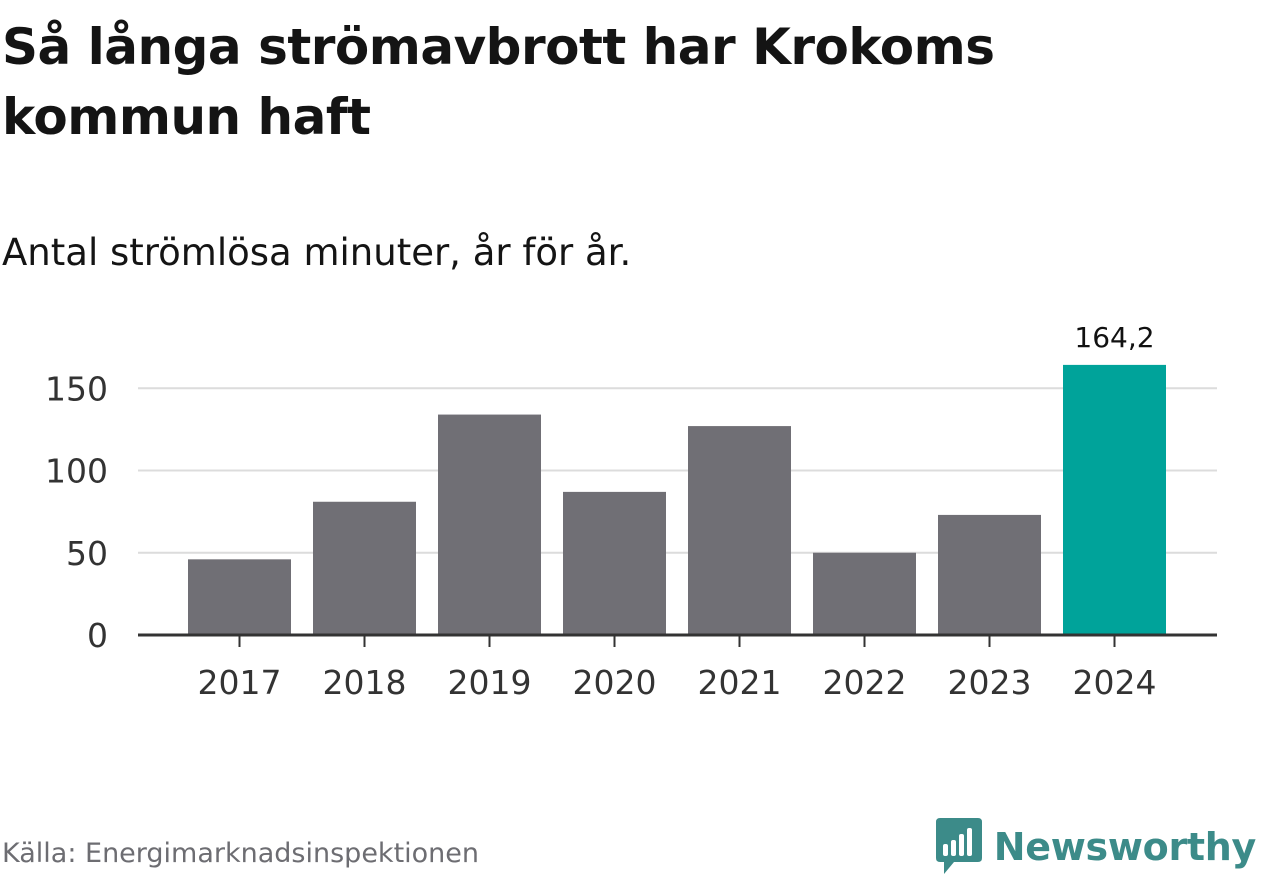 This screenshot has height=879, width=1262. Describe the element at coordinates (364, 568) in the screenshot. I see `bar-2018` at that location.